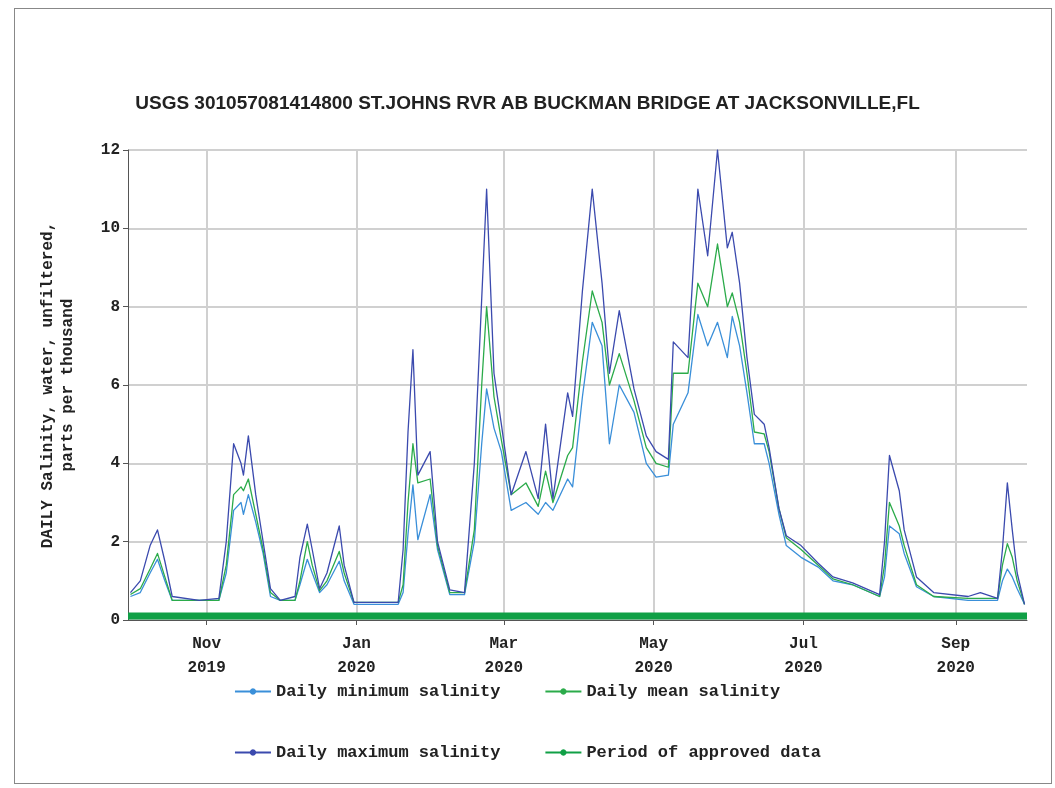 Image resolution: width=1055 pixels, height=788 pixels. What do you see at coordinates (115, 620) in the screenshot?
I see `y-tick-label: 0` at bounding box center [115, 620].